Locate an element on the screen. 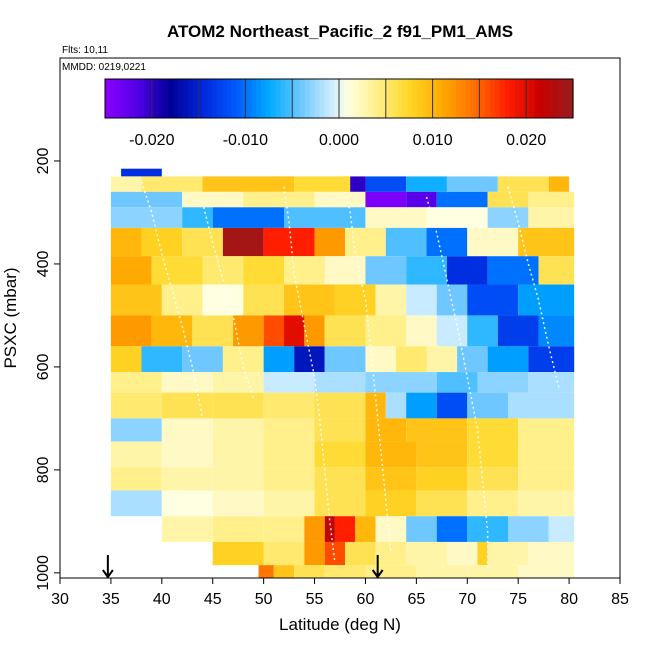  flight-track-line is located at coordinates (228, 300).